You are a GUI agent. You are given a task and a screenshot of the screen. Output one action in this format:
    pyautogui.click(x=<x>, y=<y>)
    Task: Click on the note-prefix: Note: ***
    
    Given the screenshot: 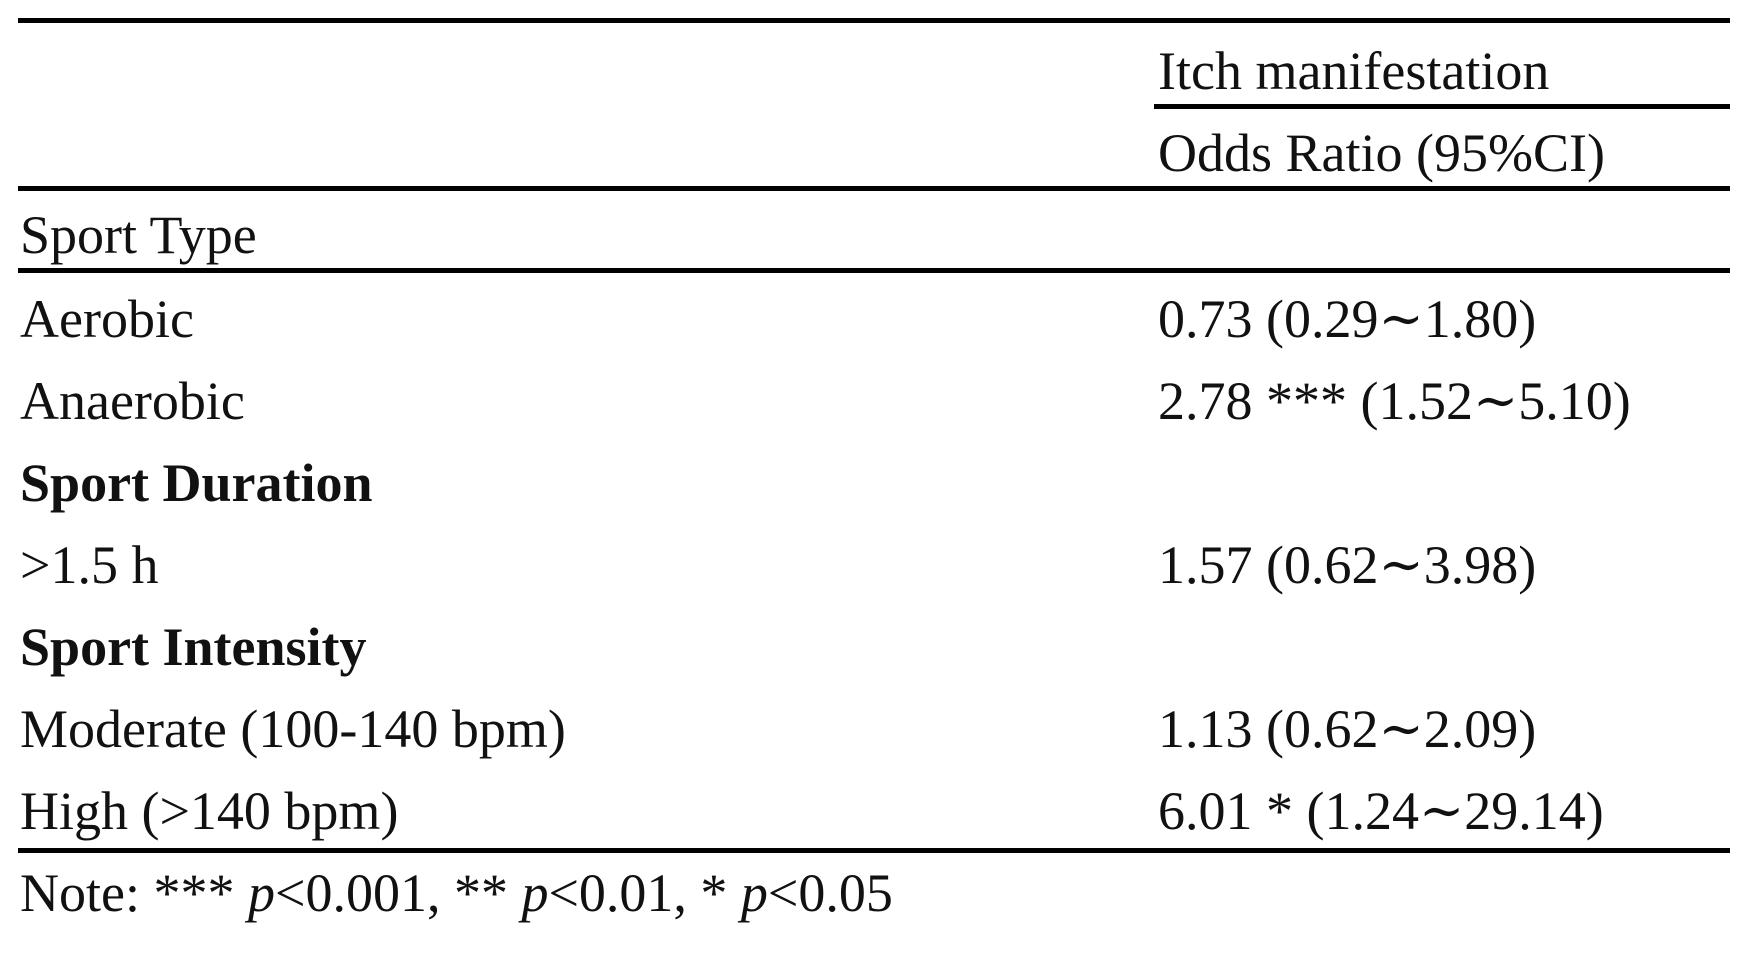 What is the action you would take?
    pyautogui.click(x=134, y=893)
    